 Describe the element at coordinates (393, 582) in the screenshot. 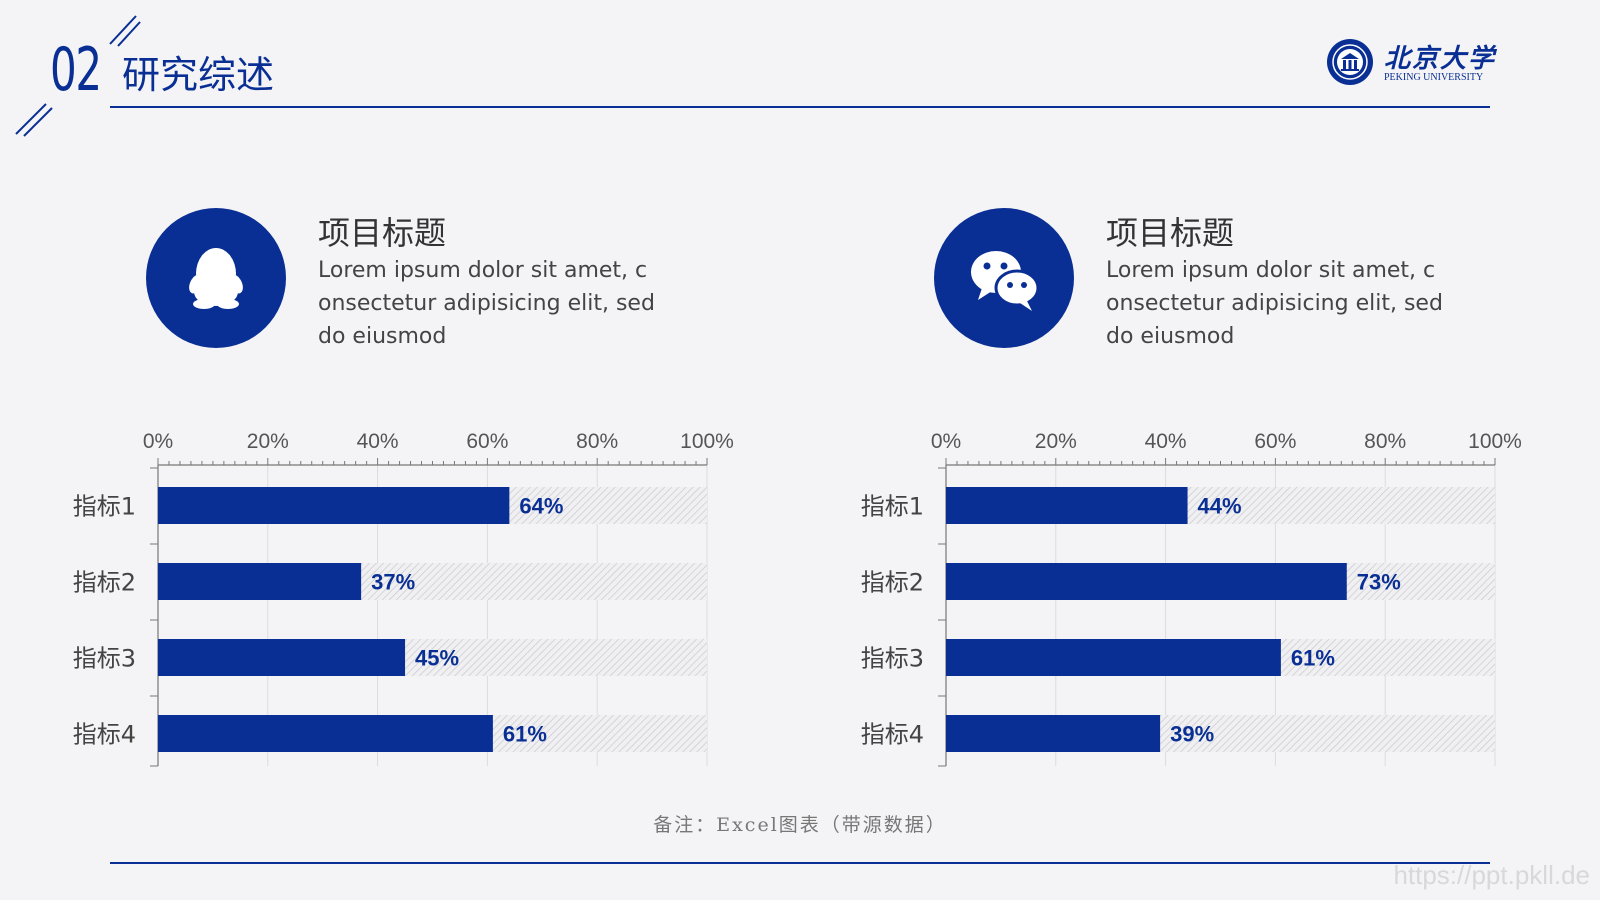

I see `bar-value-label: 37%` at that location.